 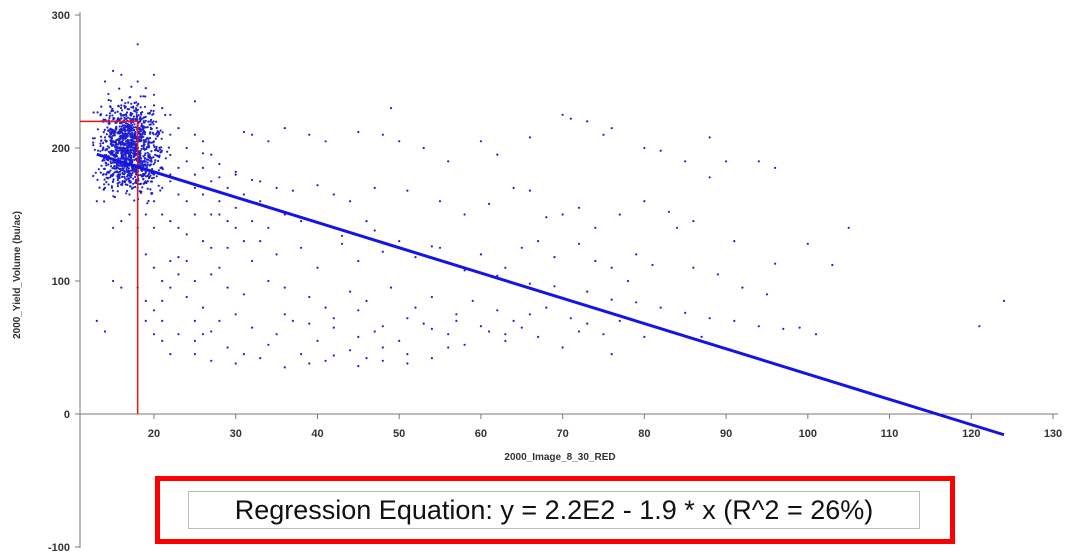 I want to click on x-tick-label: 100, so click(x=808, y=434).